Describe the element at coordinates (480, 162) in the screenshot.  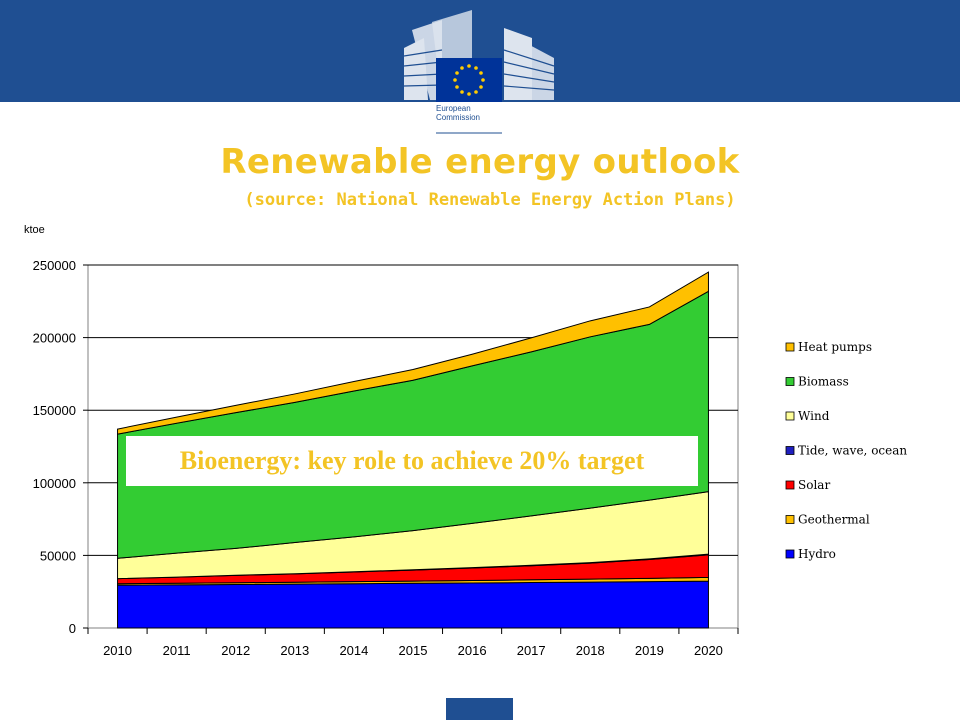
I see `slide-title: Renewable energy outlook` at that location.